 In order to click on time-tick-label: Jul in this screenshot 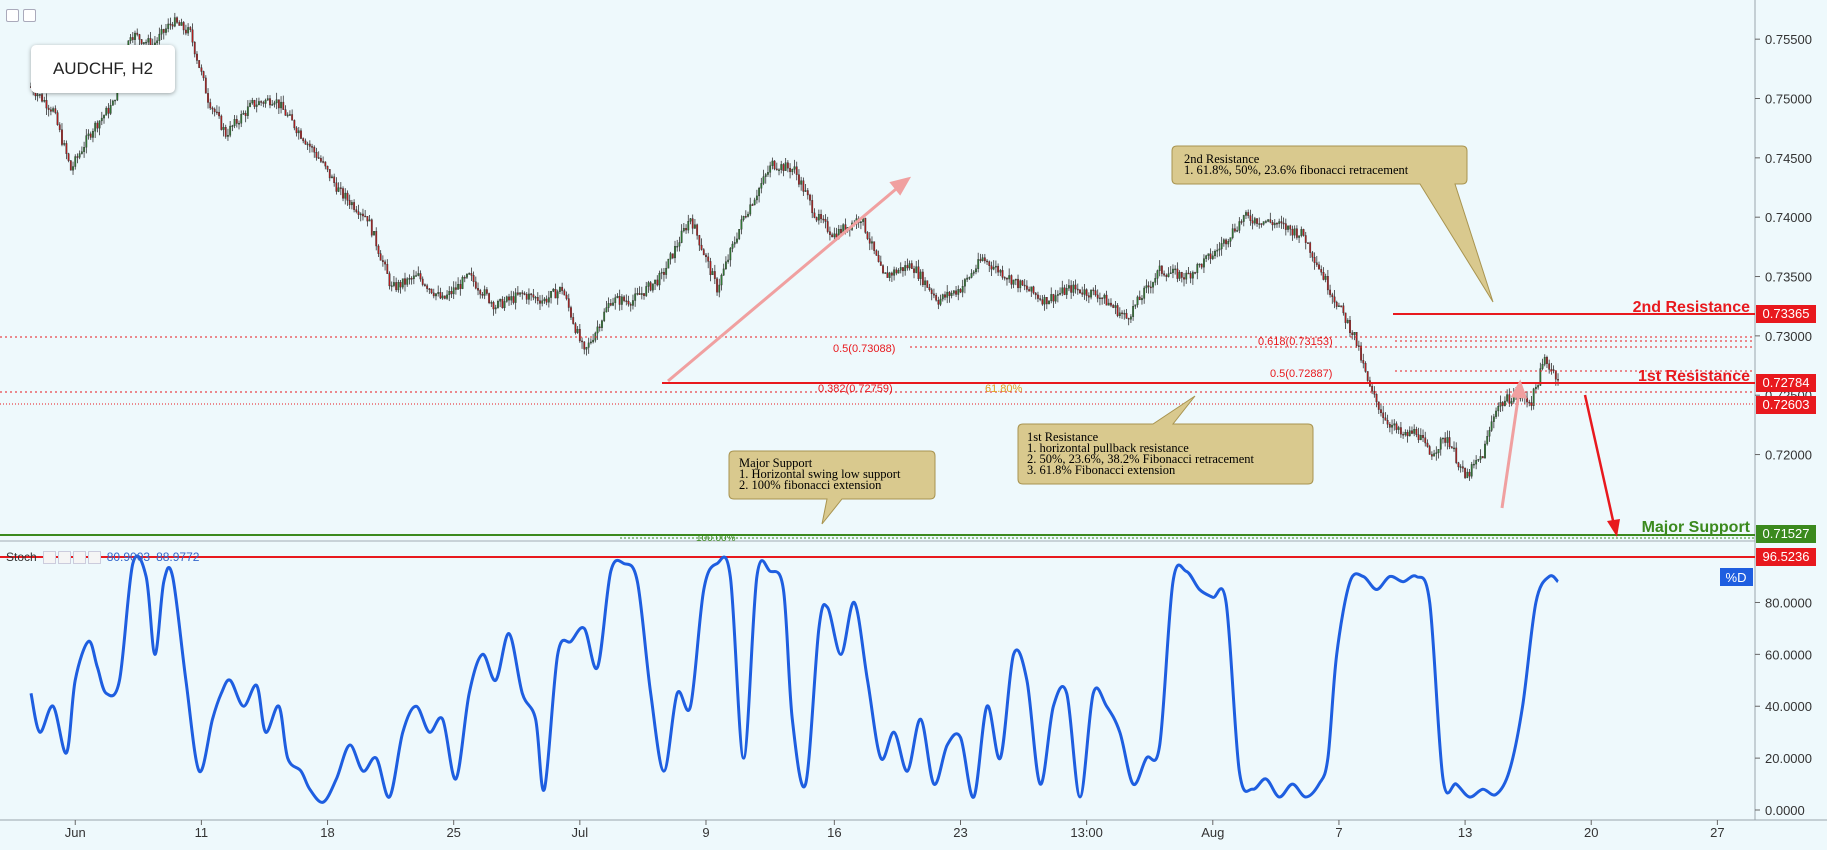, I will do `click(580, 832)`.